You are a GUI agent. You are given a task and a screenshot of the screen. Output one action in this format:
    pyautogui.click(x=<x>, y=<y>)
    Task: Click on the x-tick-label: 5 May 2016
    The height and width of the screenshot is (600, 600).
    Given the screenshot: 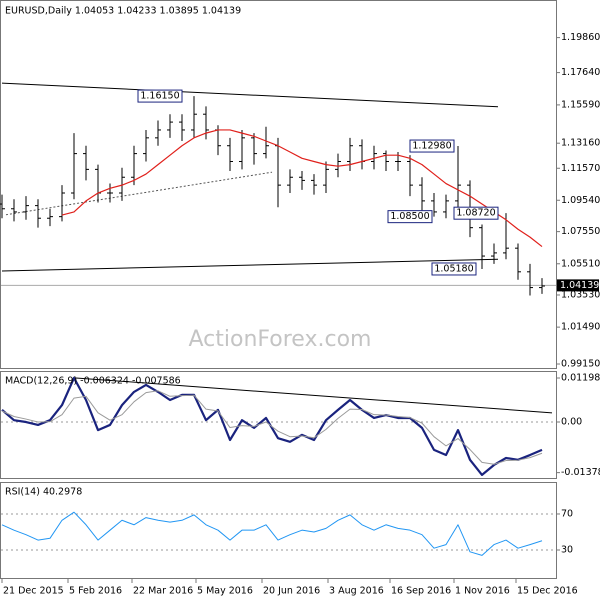 What is the action you would take?
    pyautogui.click(x=225, y=591)
    